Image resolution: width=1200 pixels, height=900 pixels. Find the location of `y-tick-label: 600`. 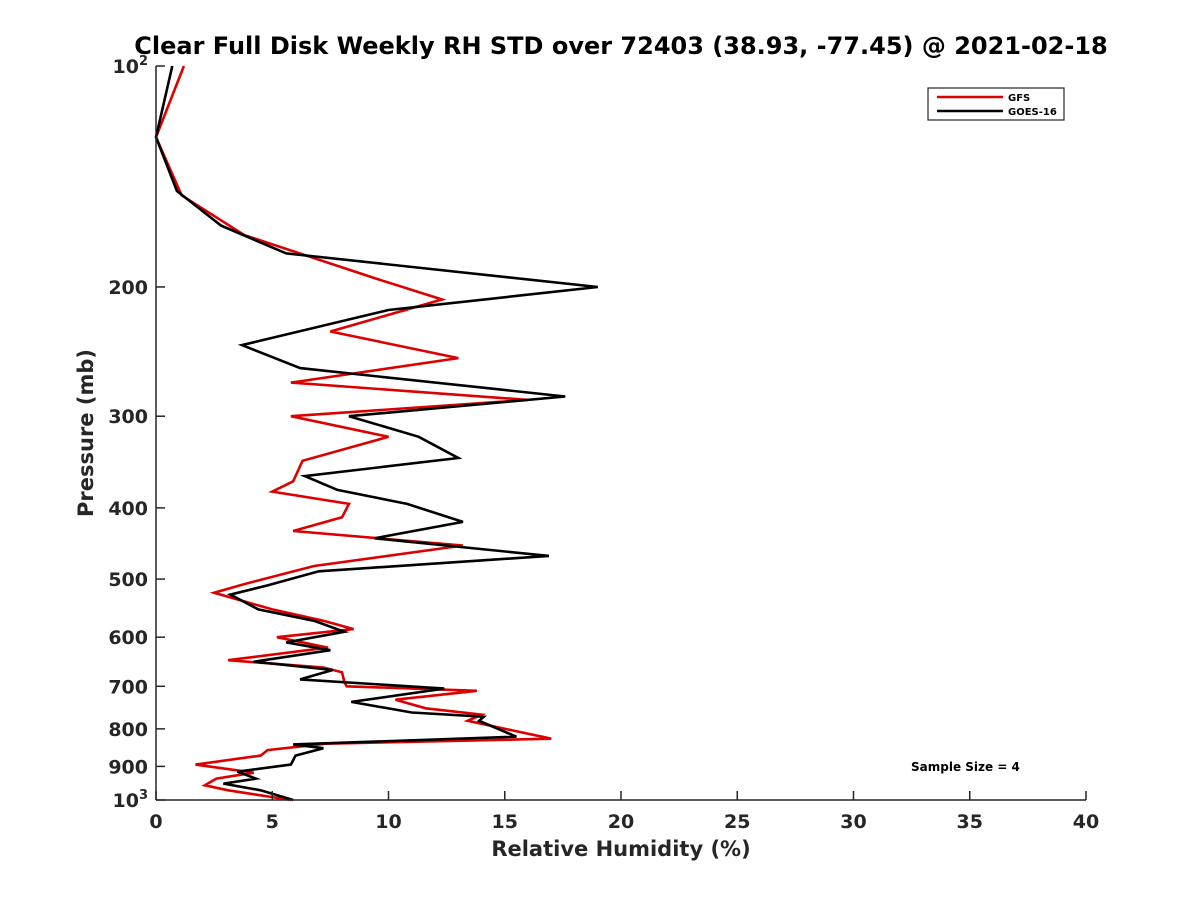

y-tick-label: 600 is located at coordinates (128, 638).